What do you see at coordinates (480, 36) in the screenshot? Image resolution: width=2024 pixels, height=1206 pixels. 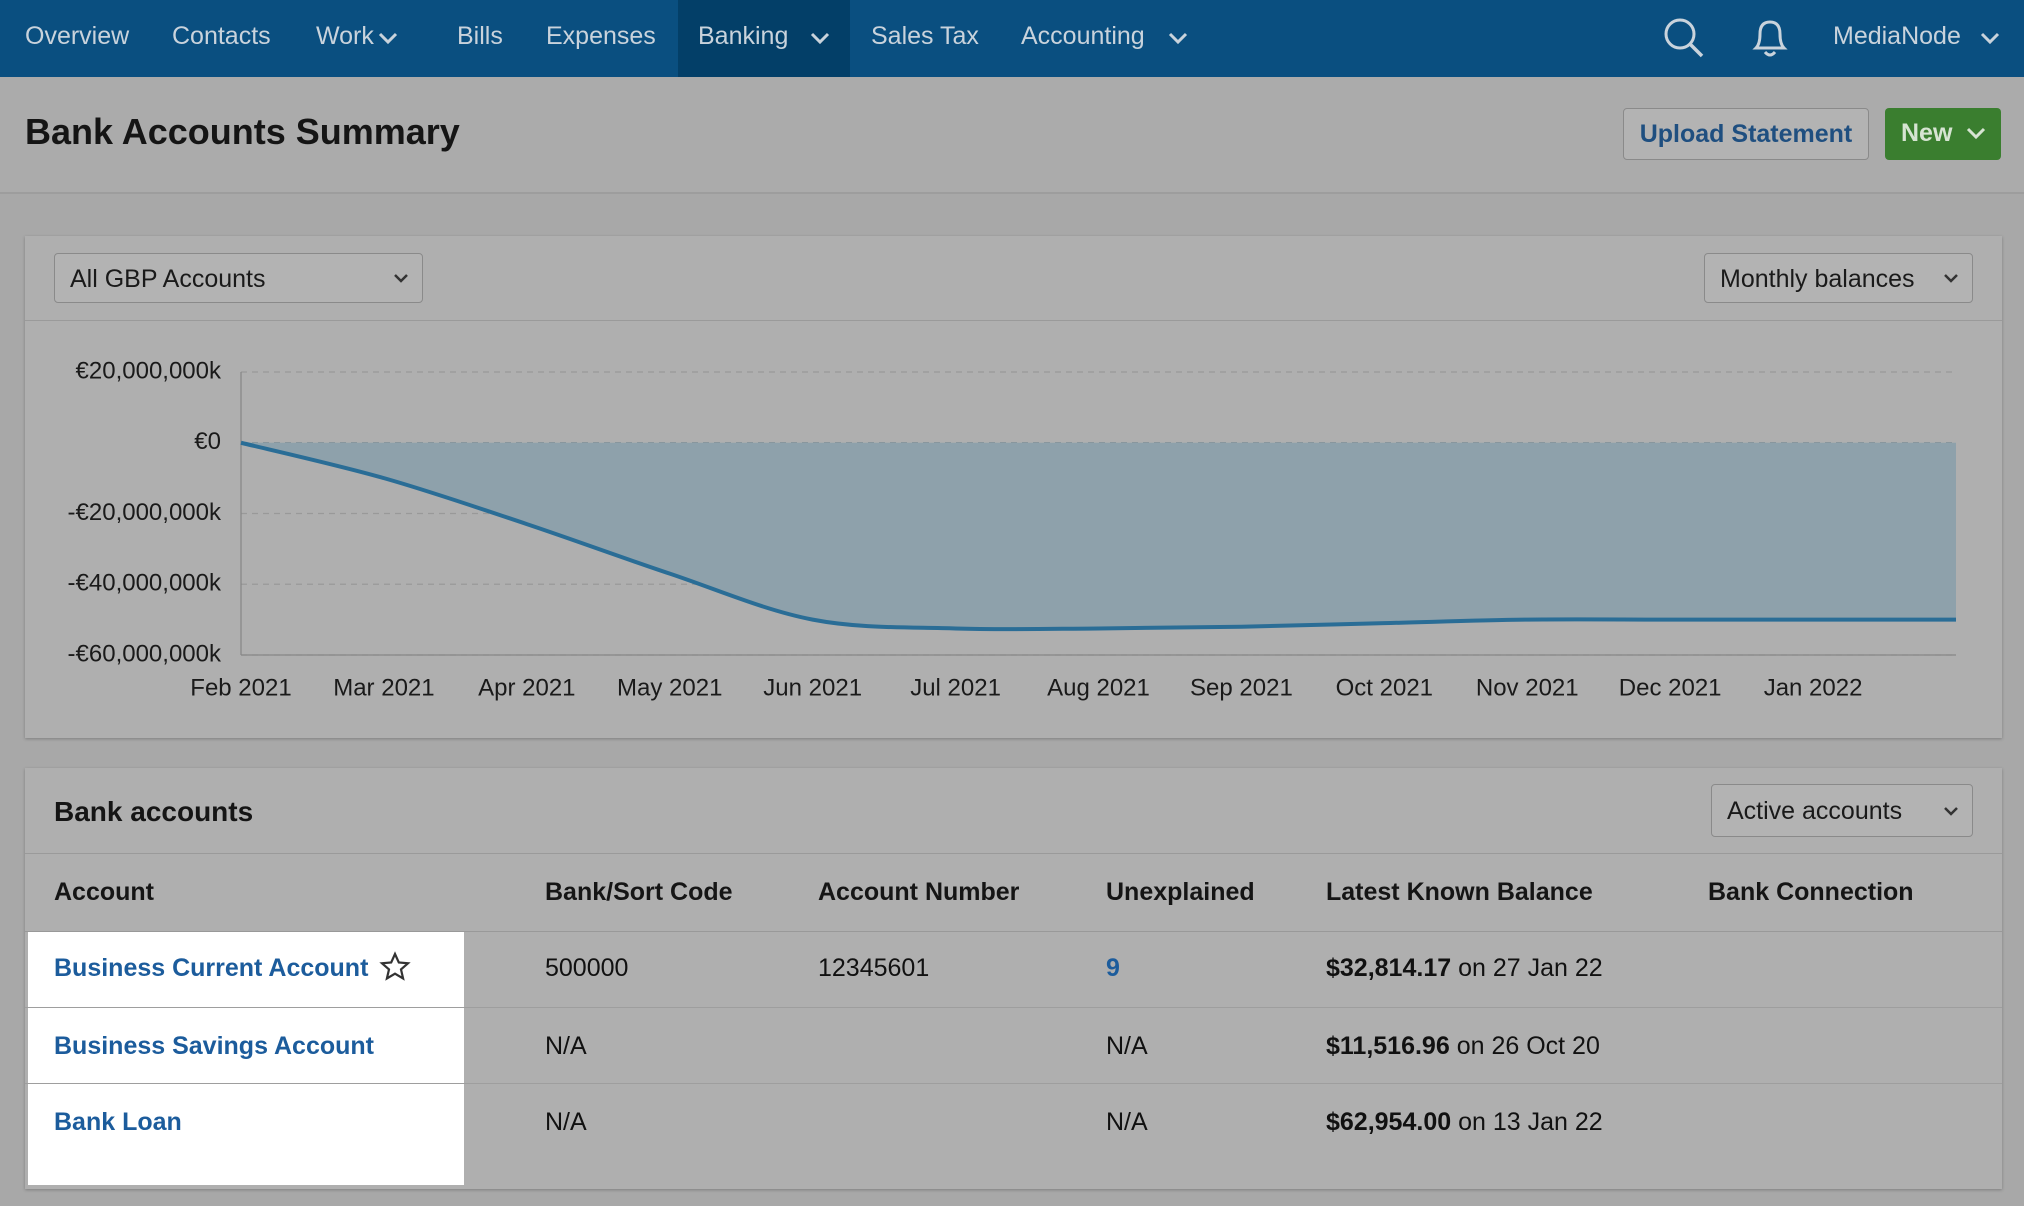 I see `nav-item: Bills` at bounding box center [480, 36].